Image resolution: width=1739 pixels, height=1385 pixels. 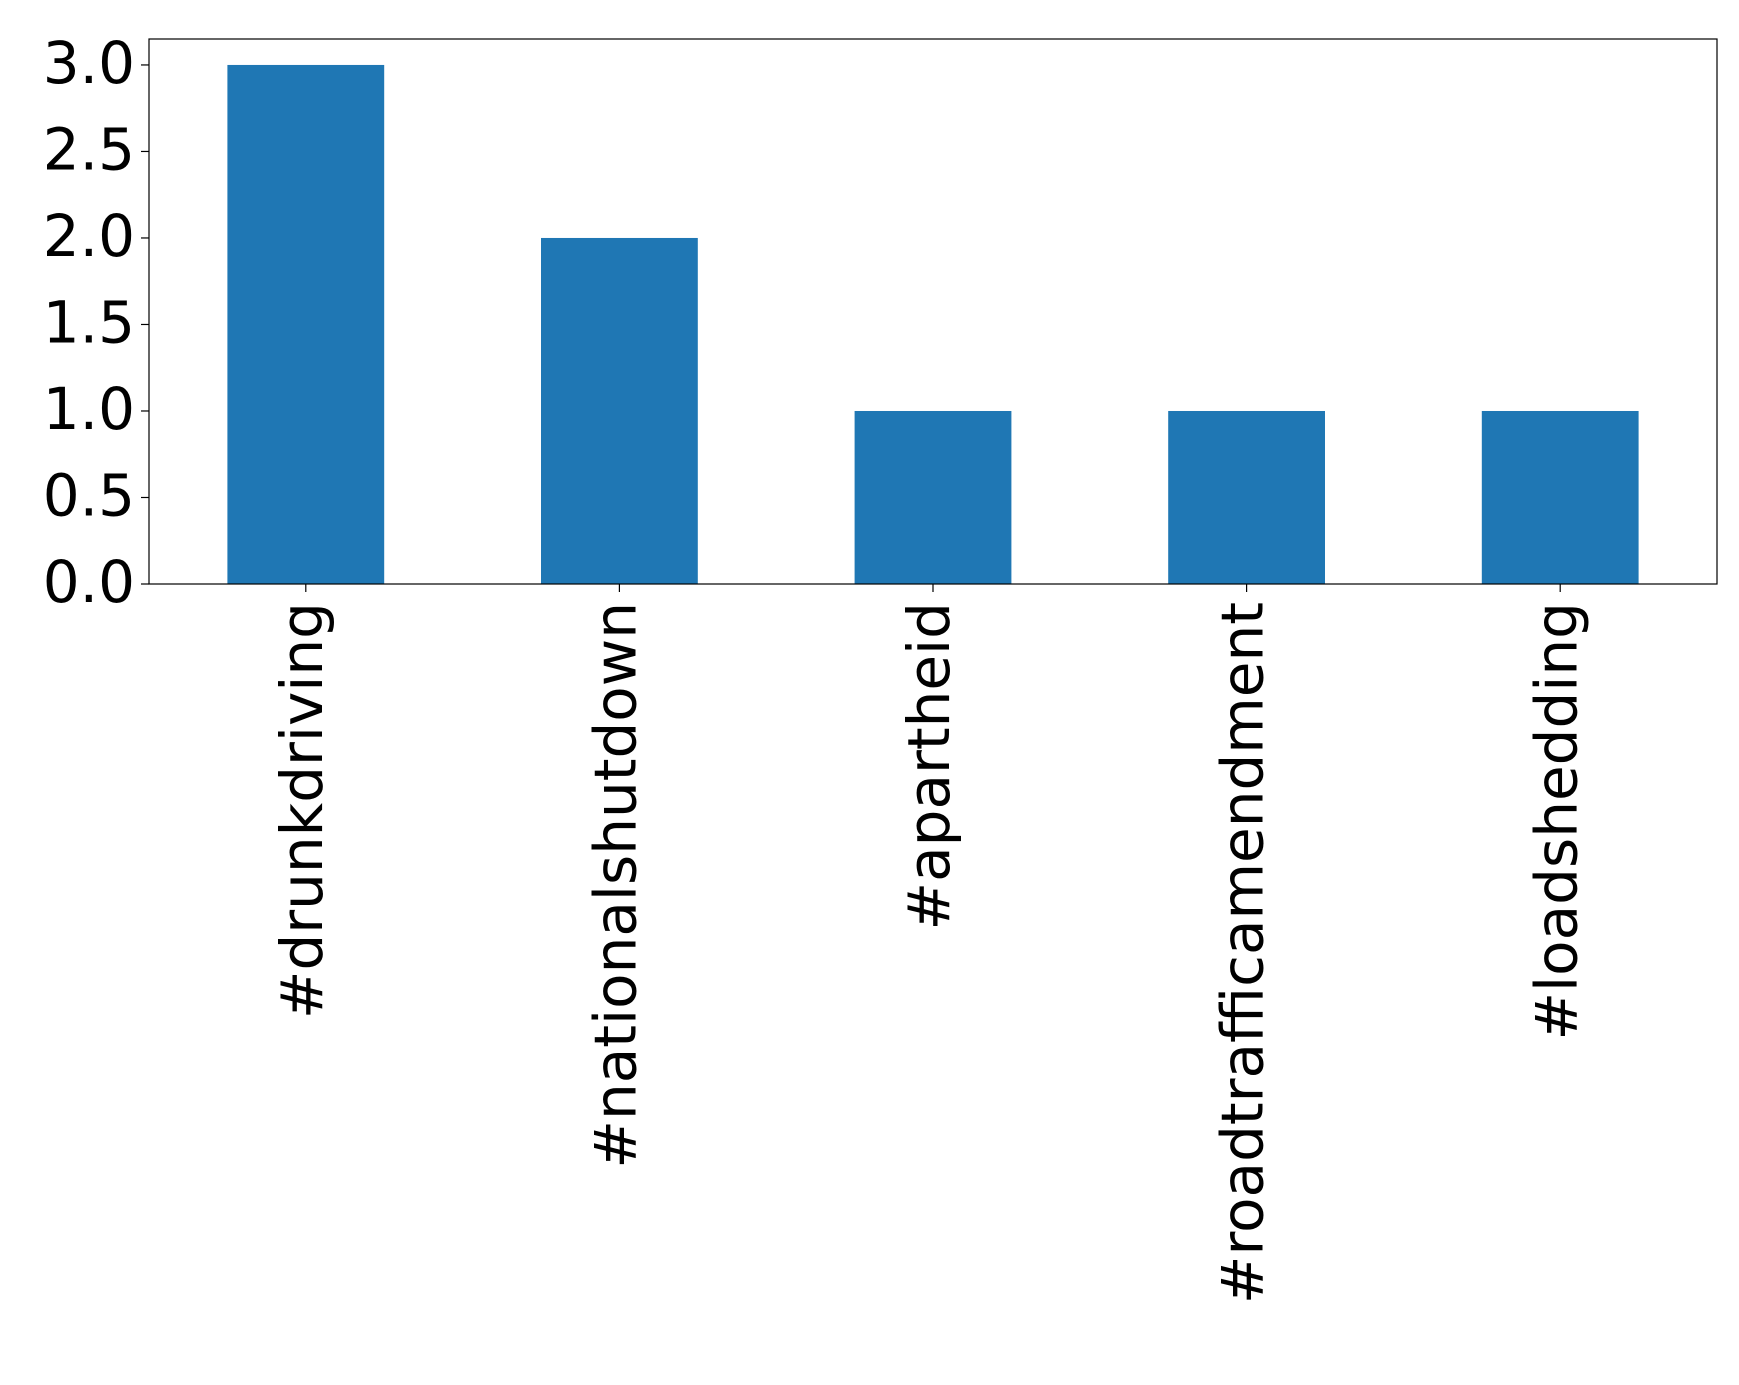 I want to click on y-tick-label: 1.5, so click(x=89, y=323).